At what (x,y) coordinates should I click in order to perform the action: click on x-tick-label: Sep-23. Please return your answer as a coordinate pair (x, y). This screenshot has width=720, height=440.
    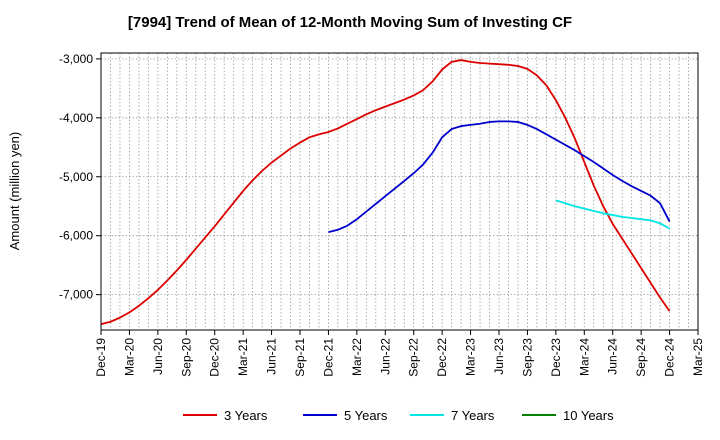
    Looking at the image, I should click on (527, 357).